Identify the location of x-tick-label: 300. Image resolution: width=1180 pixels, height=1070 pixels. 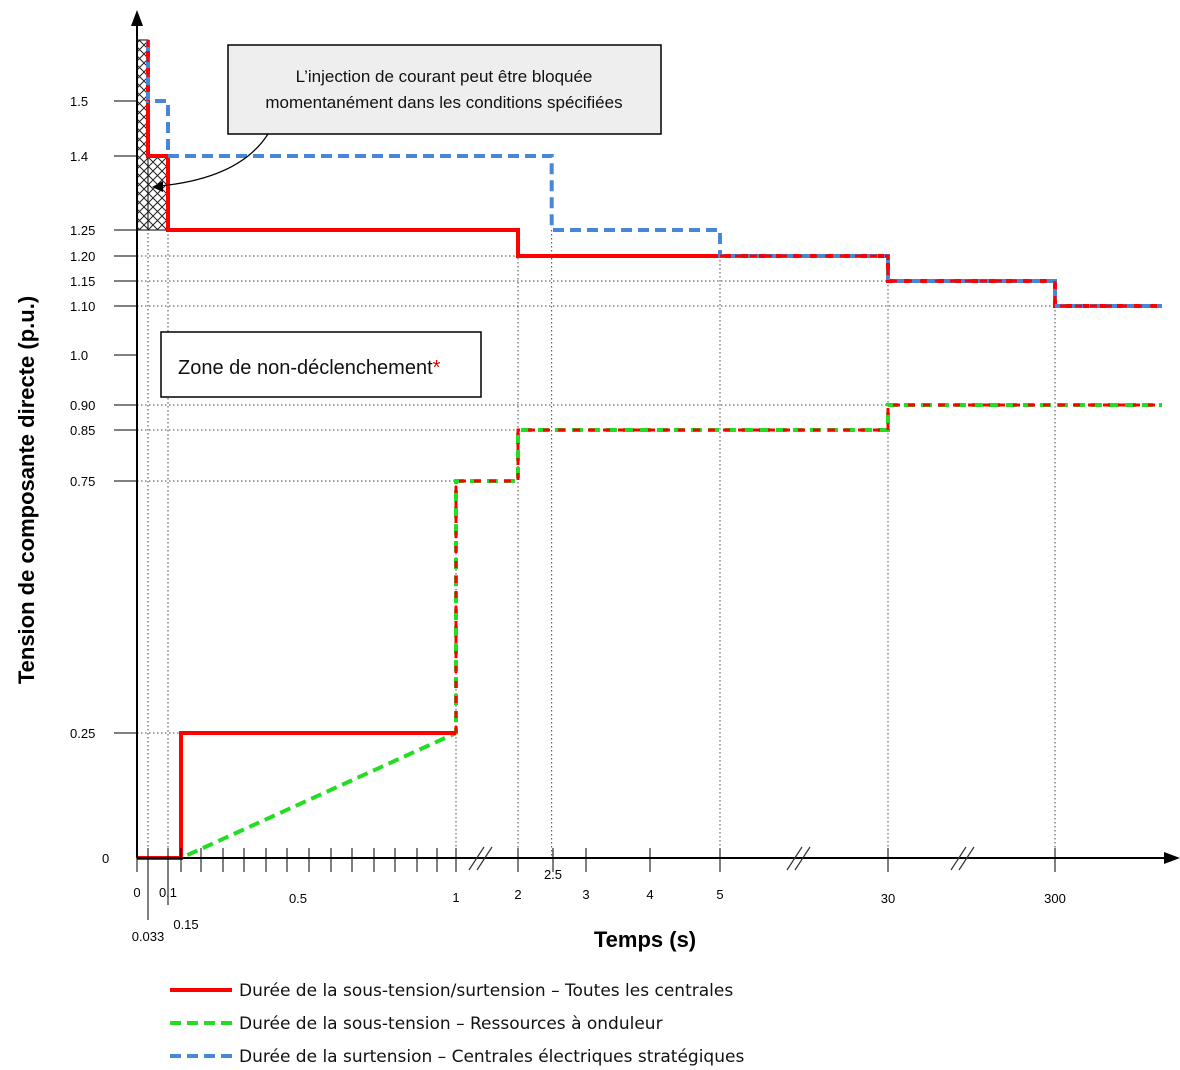
(1055, 898).